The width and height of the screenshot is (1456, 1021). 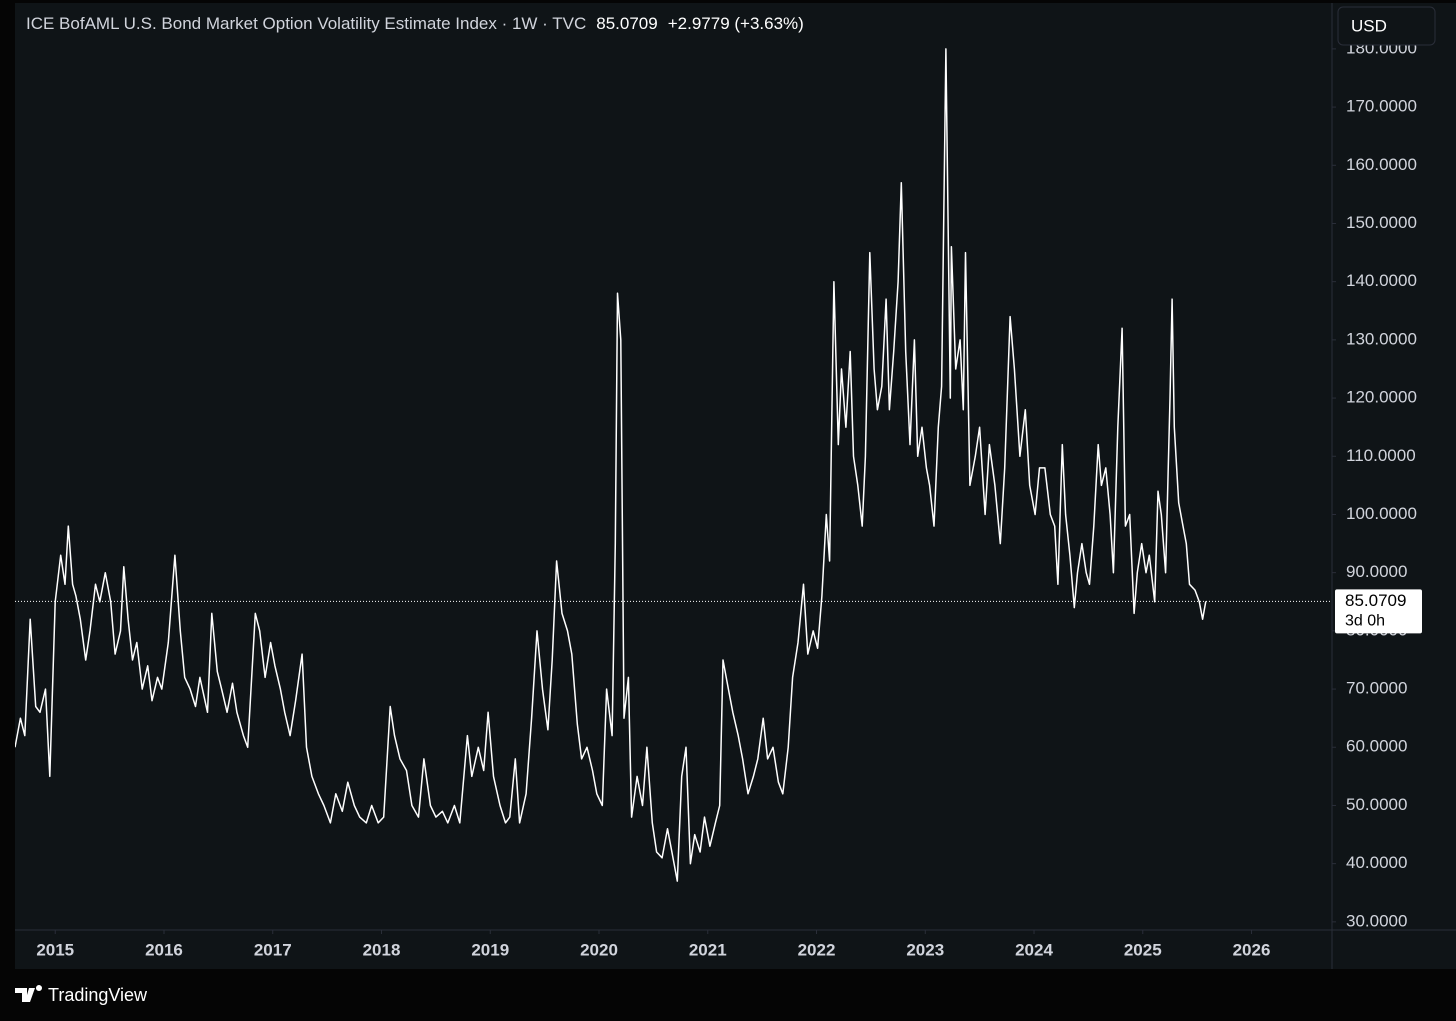 What do you see at coordinates (1381, 338) in the screenshot?
I see `y-tick-label: 130.0000` at bounding box center [1381, 338].